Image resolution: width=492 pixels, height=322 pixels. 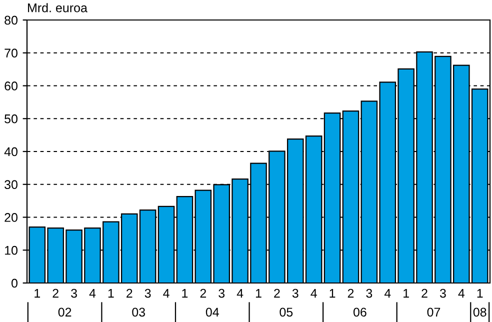 I want to click on y-tick-label: 40, so click(x=11, y=151).